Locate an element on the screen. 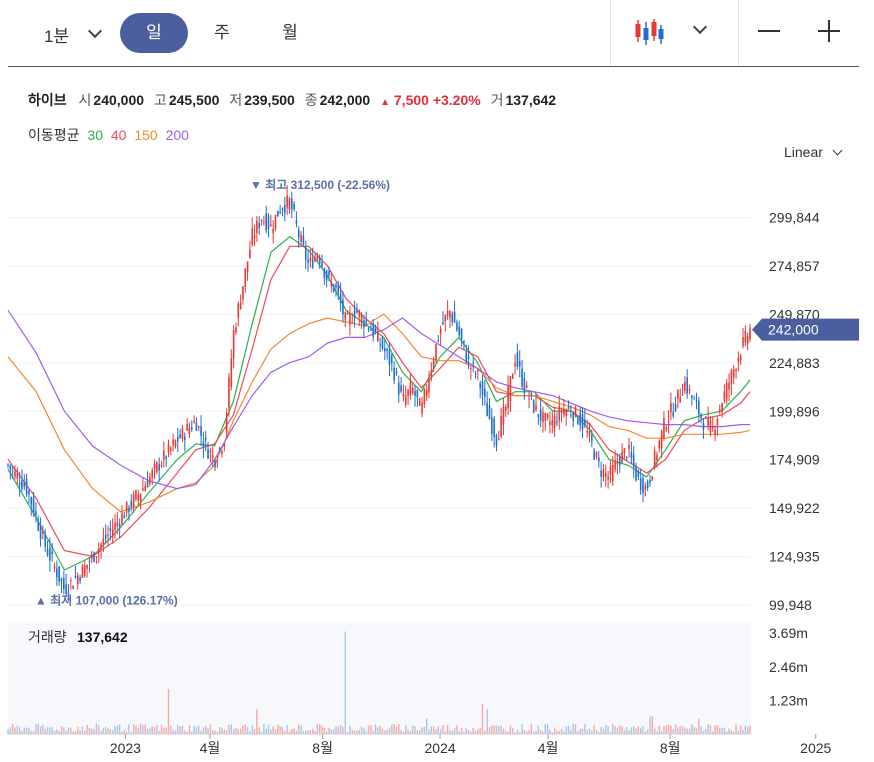 The height and width of the screenshot is (762, 874). ma-40: 40 is located at coordinates (118, 135).